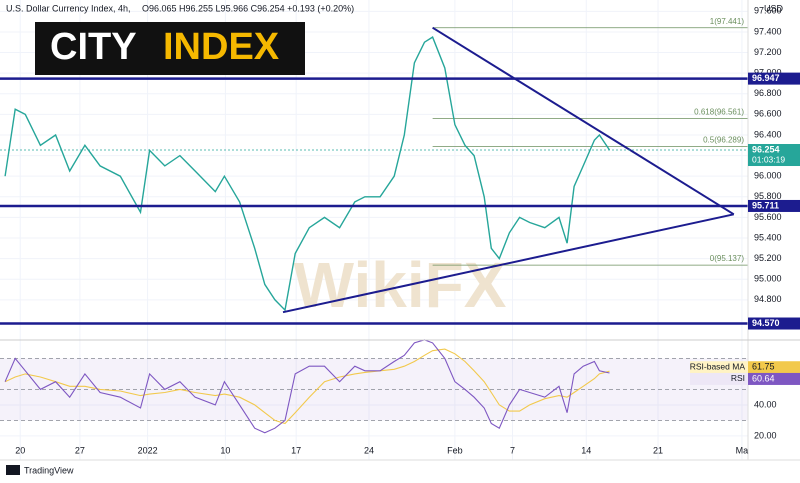  I want to click on last-price-tag, so click(774, 155).